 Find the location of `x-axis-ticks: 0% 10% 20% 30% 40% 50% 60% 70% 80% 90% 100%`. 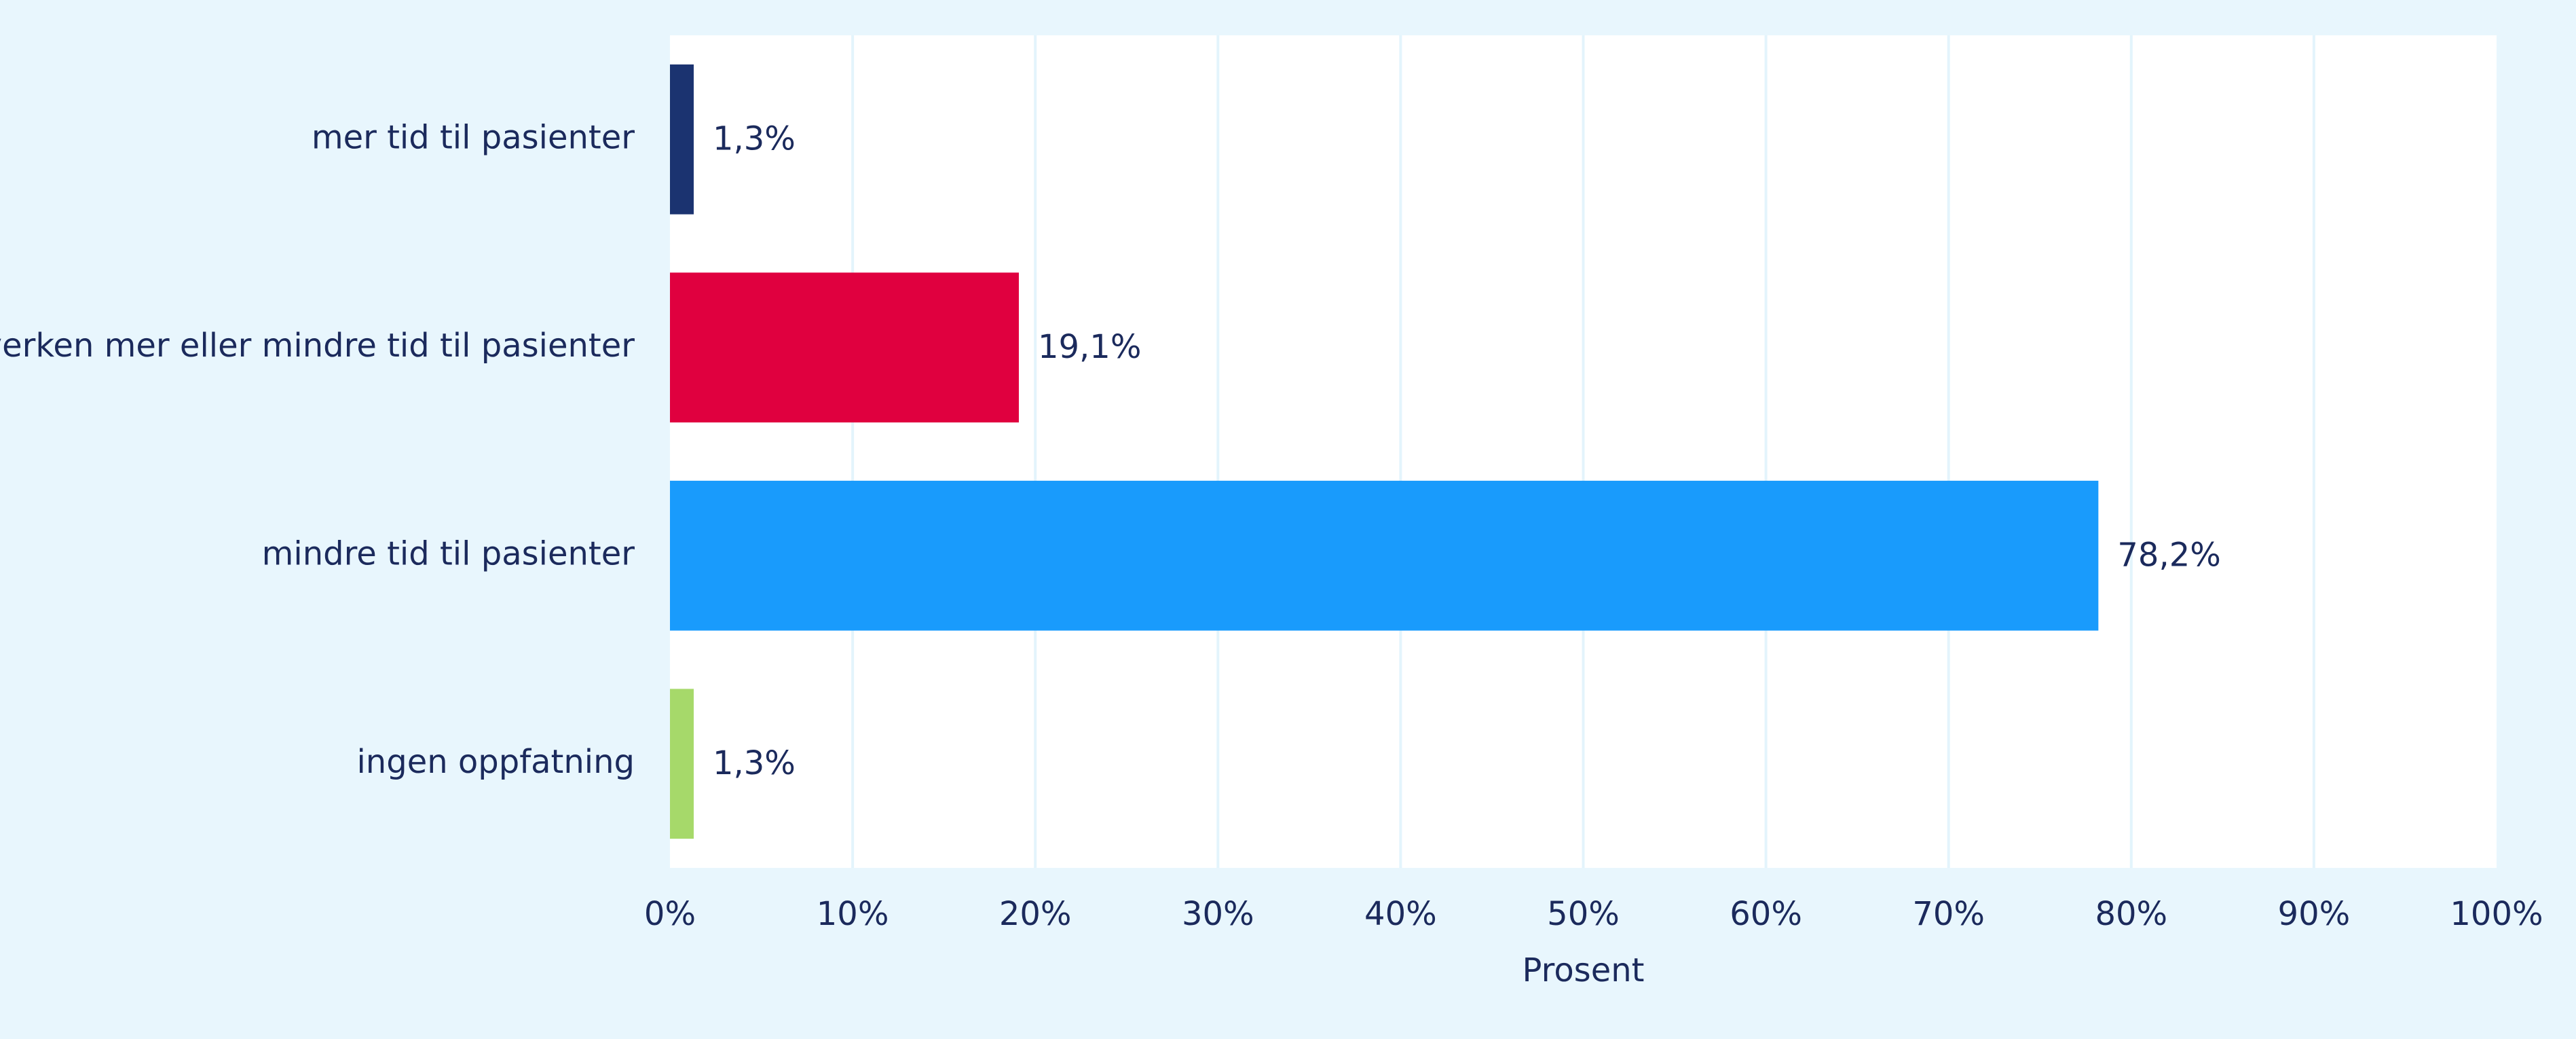

x-axis-ticks: 0% 10% 20% 30% 40% 50% 60% 70% 80% 90% 100% is located at coordinates (1593, 914).